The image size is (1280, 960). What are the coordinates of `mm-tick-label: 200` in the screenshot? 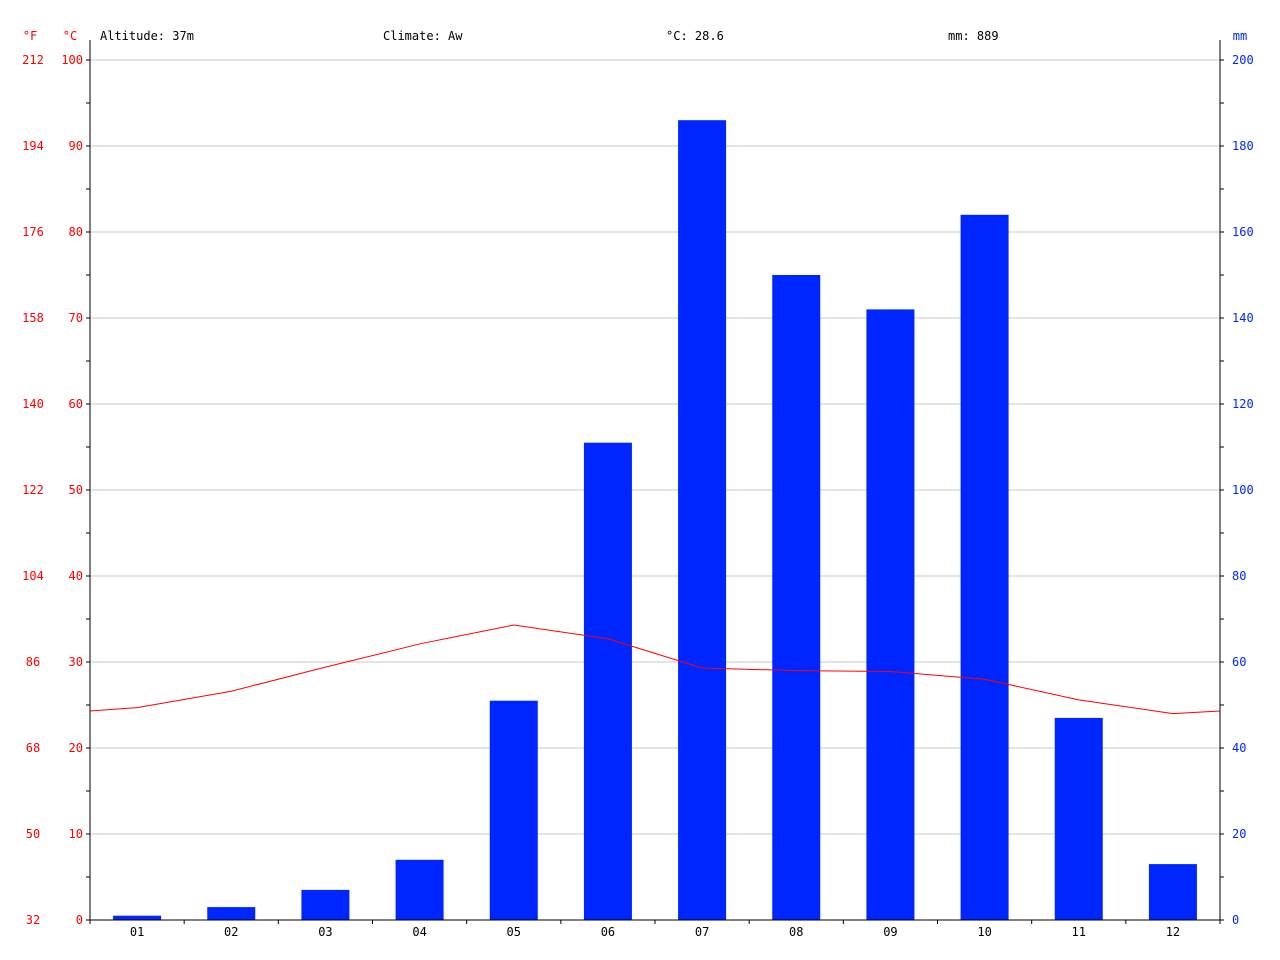 It's located at (1243, 60).